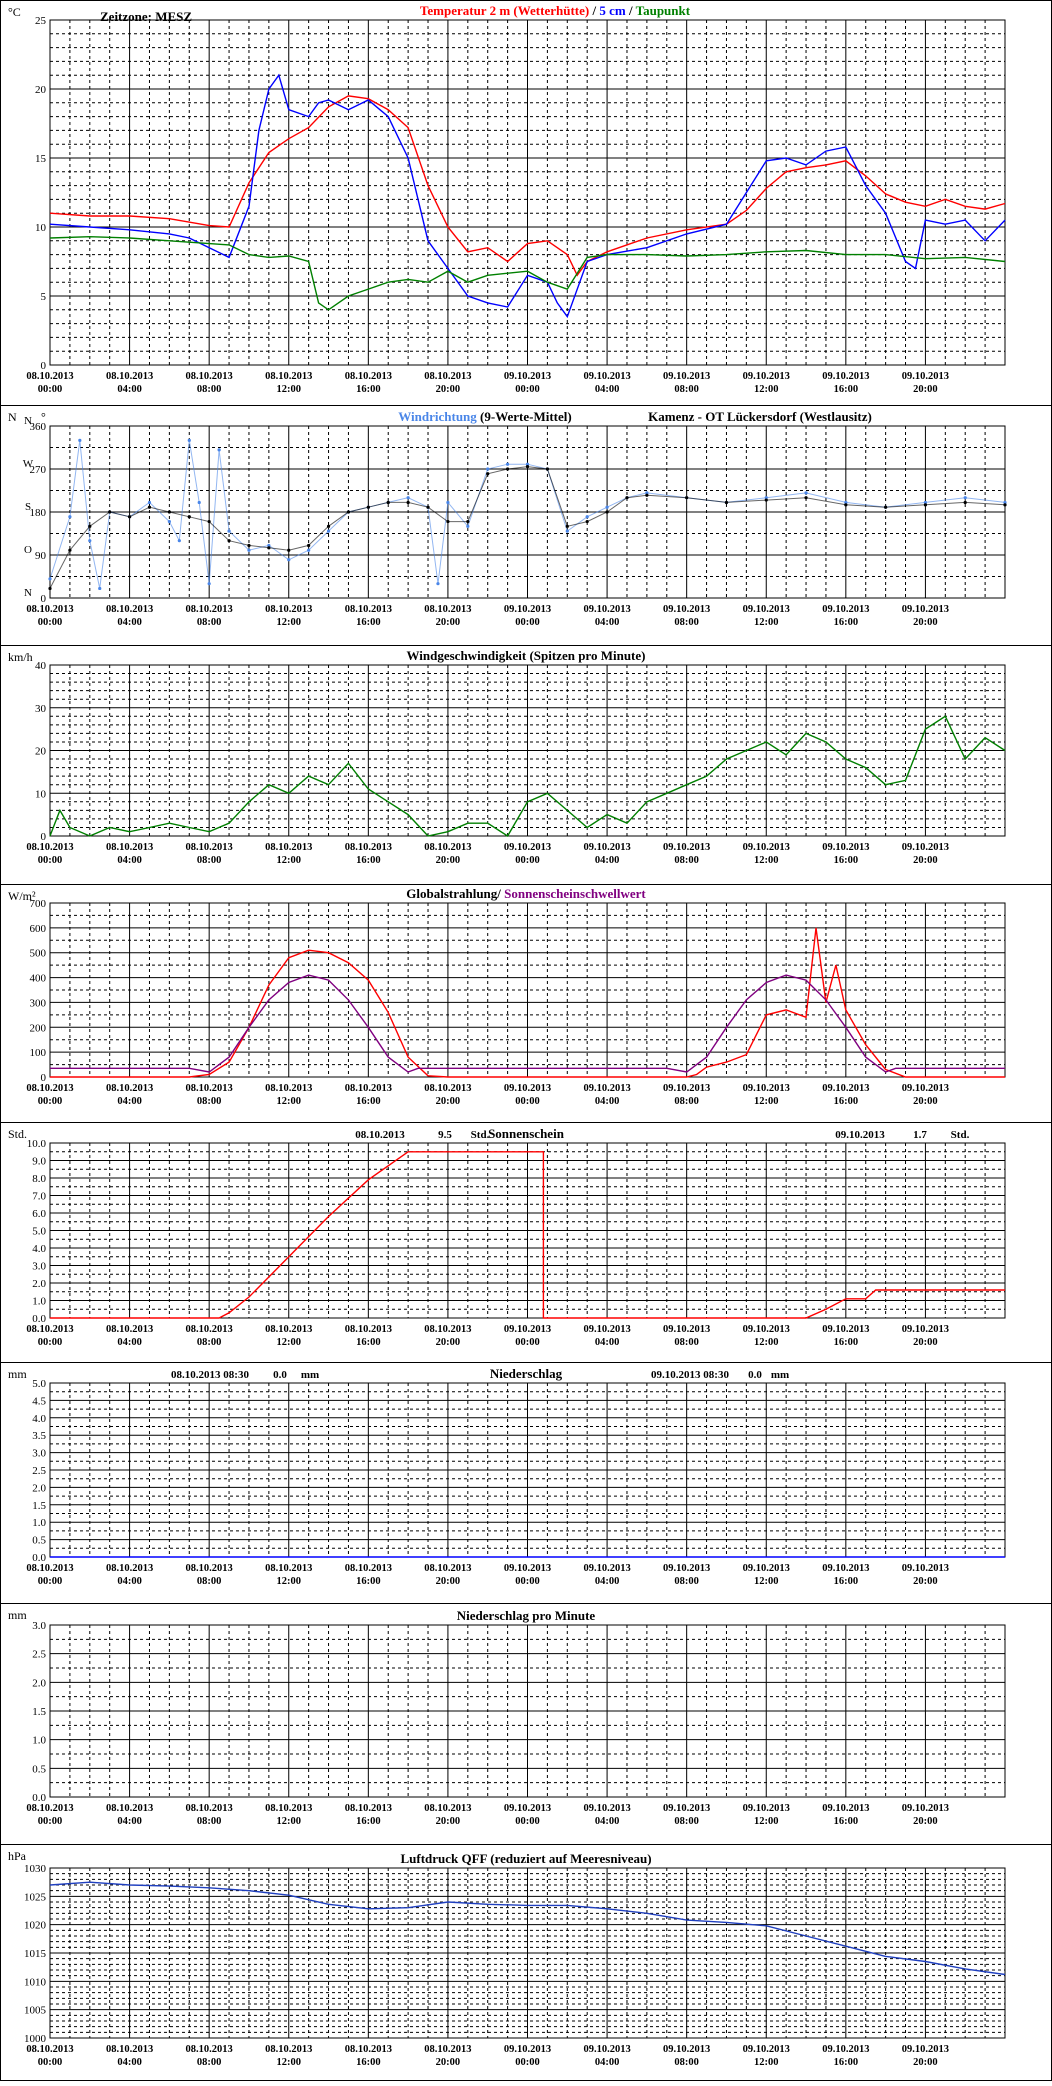 The height and width of the screenshot is (2086, 1052). Describe the element at coordinates (690, 1375) in the screenshot. I see `annotation-date: 09.10.2013 08:30` at that location.